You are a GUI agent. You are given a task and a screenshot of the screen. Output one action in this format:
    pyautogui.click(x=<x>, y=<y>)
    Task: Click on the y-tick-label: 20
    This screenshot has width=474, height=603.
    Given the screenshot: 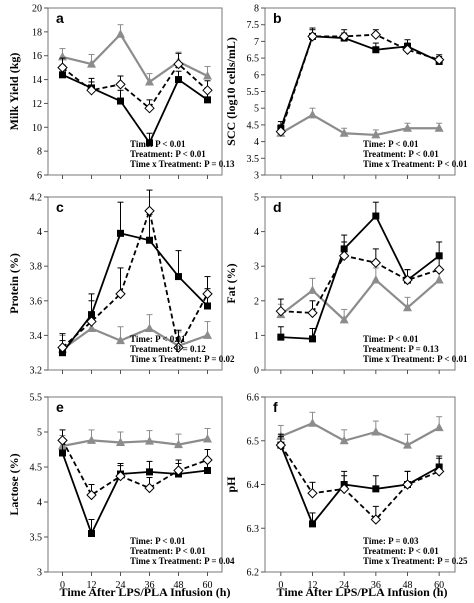 What is the action you would take?
    pyautogui.click(x=37, y=9)
    